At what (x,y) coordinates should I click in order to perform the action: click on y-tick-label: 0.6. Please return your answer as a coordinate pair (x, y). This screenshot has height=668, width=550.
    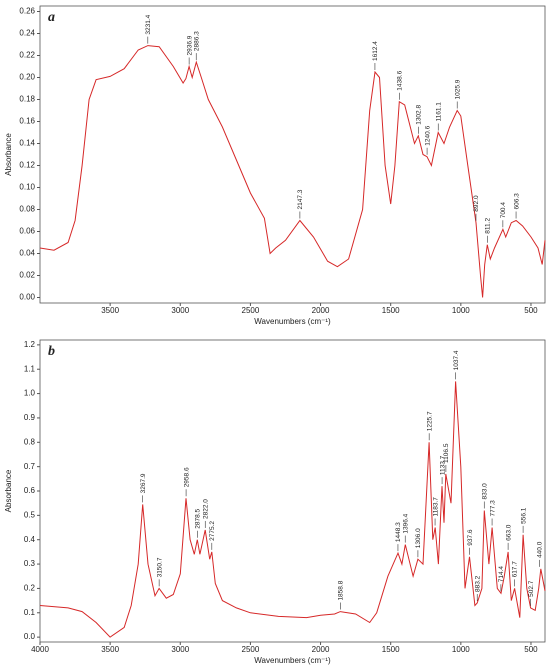
    Looking at the image, I should click on (30, 490).